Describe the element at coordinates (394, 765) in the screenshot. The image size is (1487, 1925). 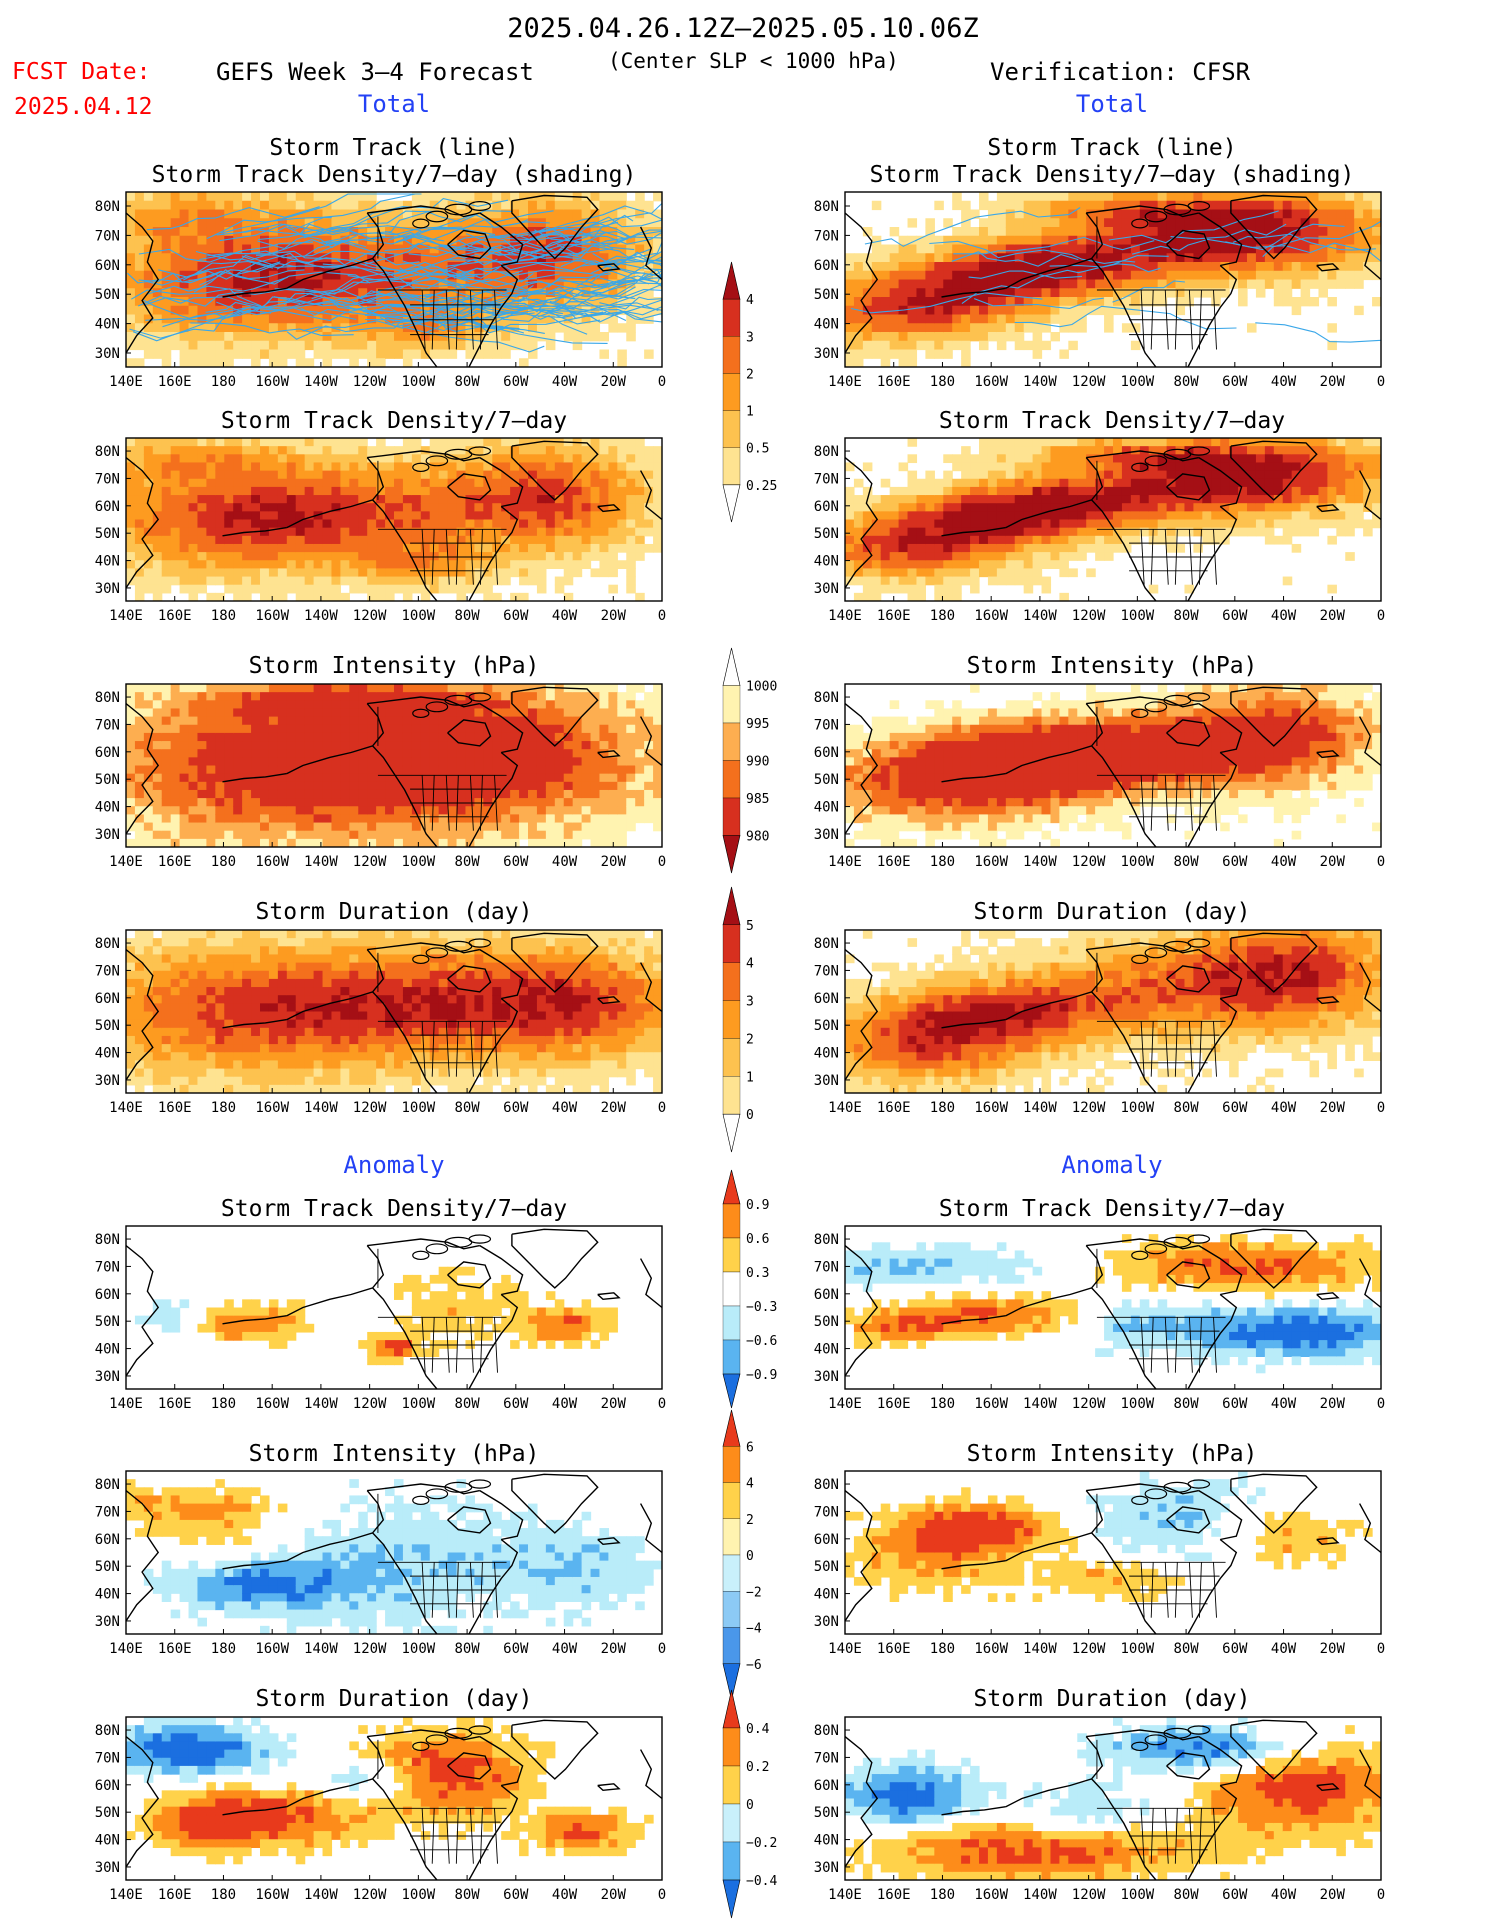
I see `map-content` at that location.